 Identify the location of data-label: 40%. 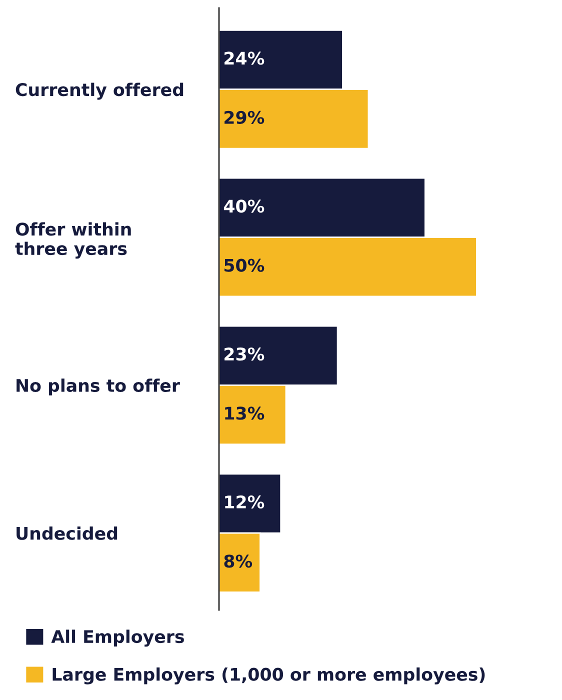
(244, 206).